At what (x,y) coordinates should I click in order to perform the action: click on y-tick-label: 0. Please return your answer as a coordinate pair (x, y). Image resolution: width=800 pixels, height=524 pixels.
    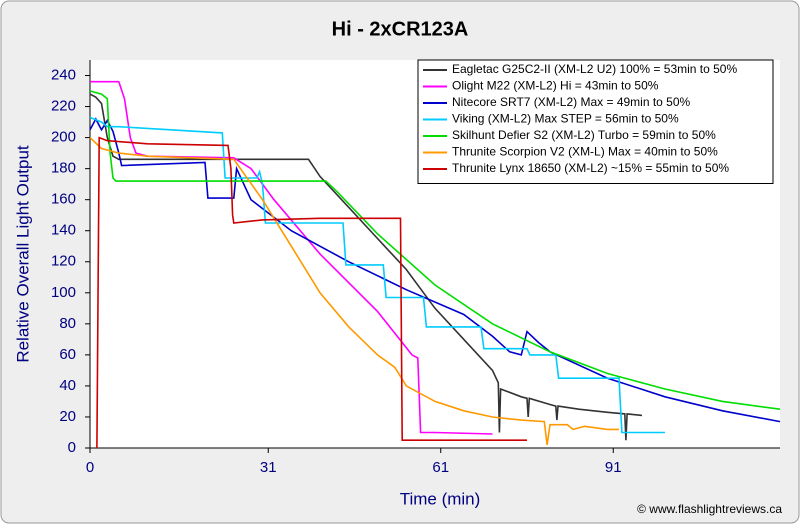
    Looking at the image, I should click on (72, 447).